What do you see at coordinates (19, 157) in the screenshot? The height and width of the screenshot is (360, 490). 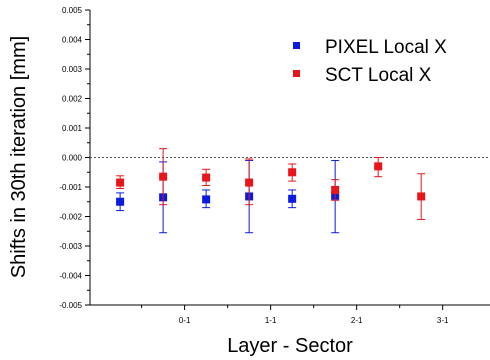 I see `y-axis-title: Shifts in 30th iteration [mm]` at bounding box center [19, 157].